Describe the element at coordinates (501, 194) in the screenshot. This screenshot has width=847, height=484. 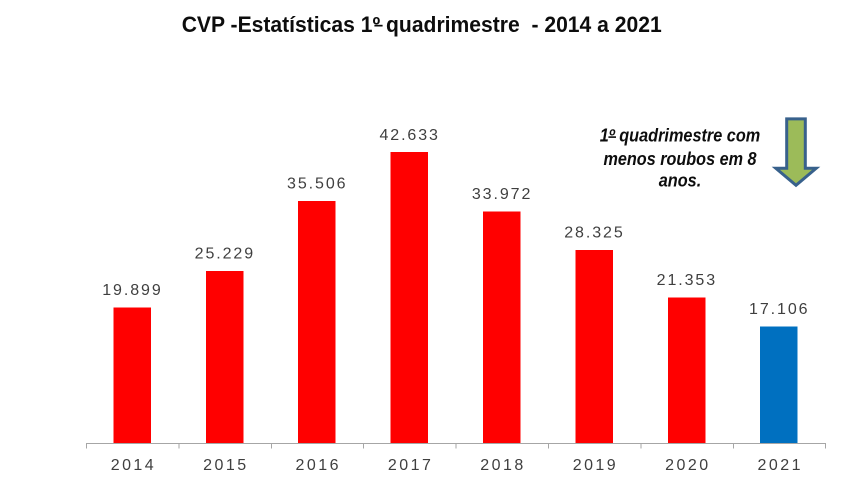
I see `svg-text: 33.972` at that location.